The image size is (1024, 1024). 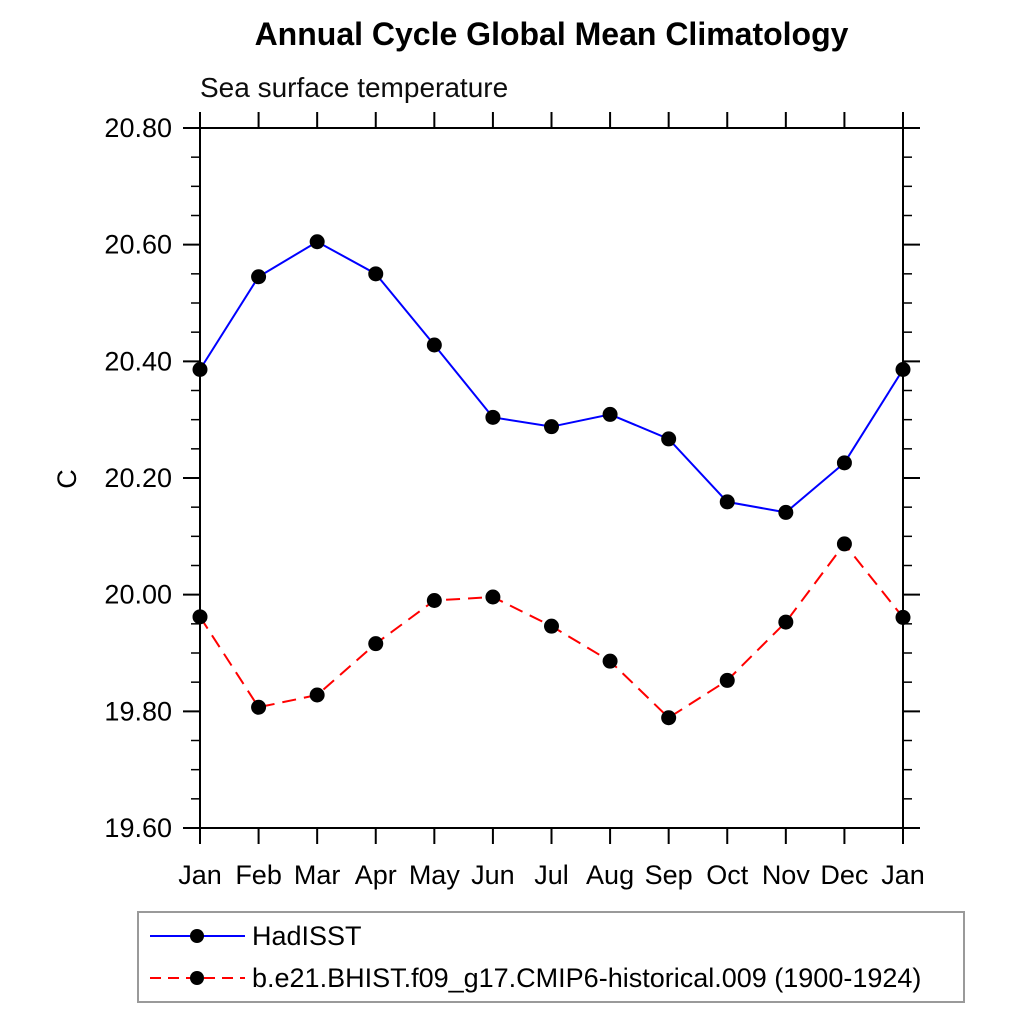 What do you see at coordinates (317, 875) in the screenshot?
I see `svg-text: Mar` at bounding box center [317, 875].